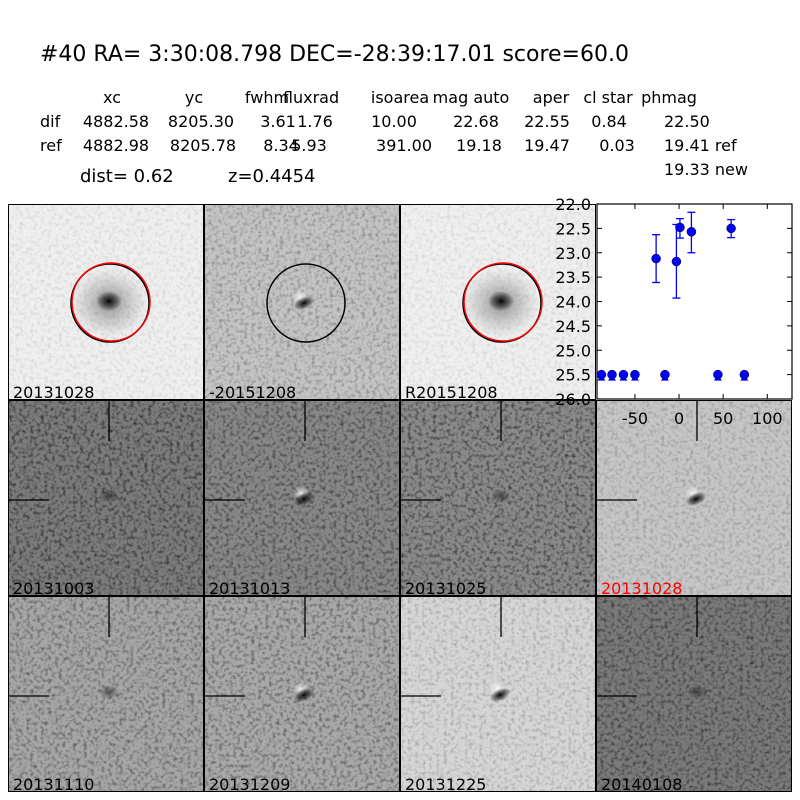 The image size is (800, 800). What do you see at coordinates (194, 97) in the screenshot?
I see `column-header: yc` at bounding box center [194, 97].